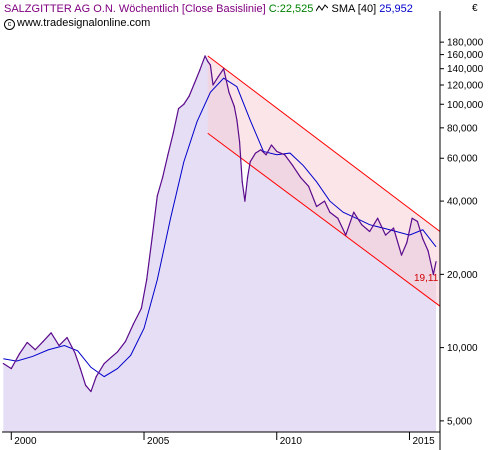 The width and height of the screenshot is (490, 450). I want to click on last-value-label: 19,11, so click(426, 278).